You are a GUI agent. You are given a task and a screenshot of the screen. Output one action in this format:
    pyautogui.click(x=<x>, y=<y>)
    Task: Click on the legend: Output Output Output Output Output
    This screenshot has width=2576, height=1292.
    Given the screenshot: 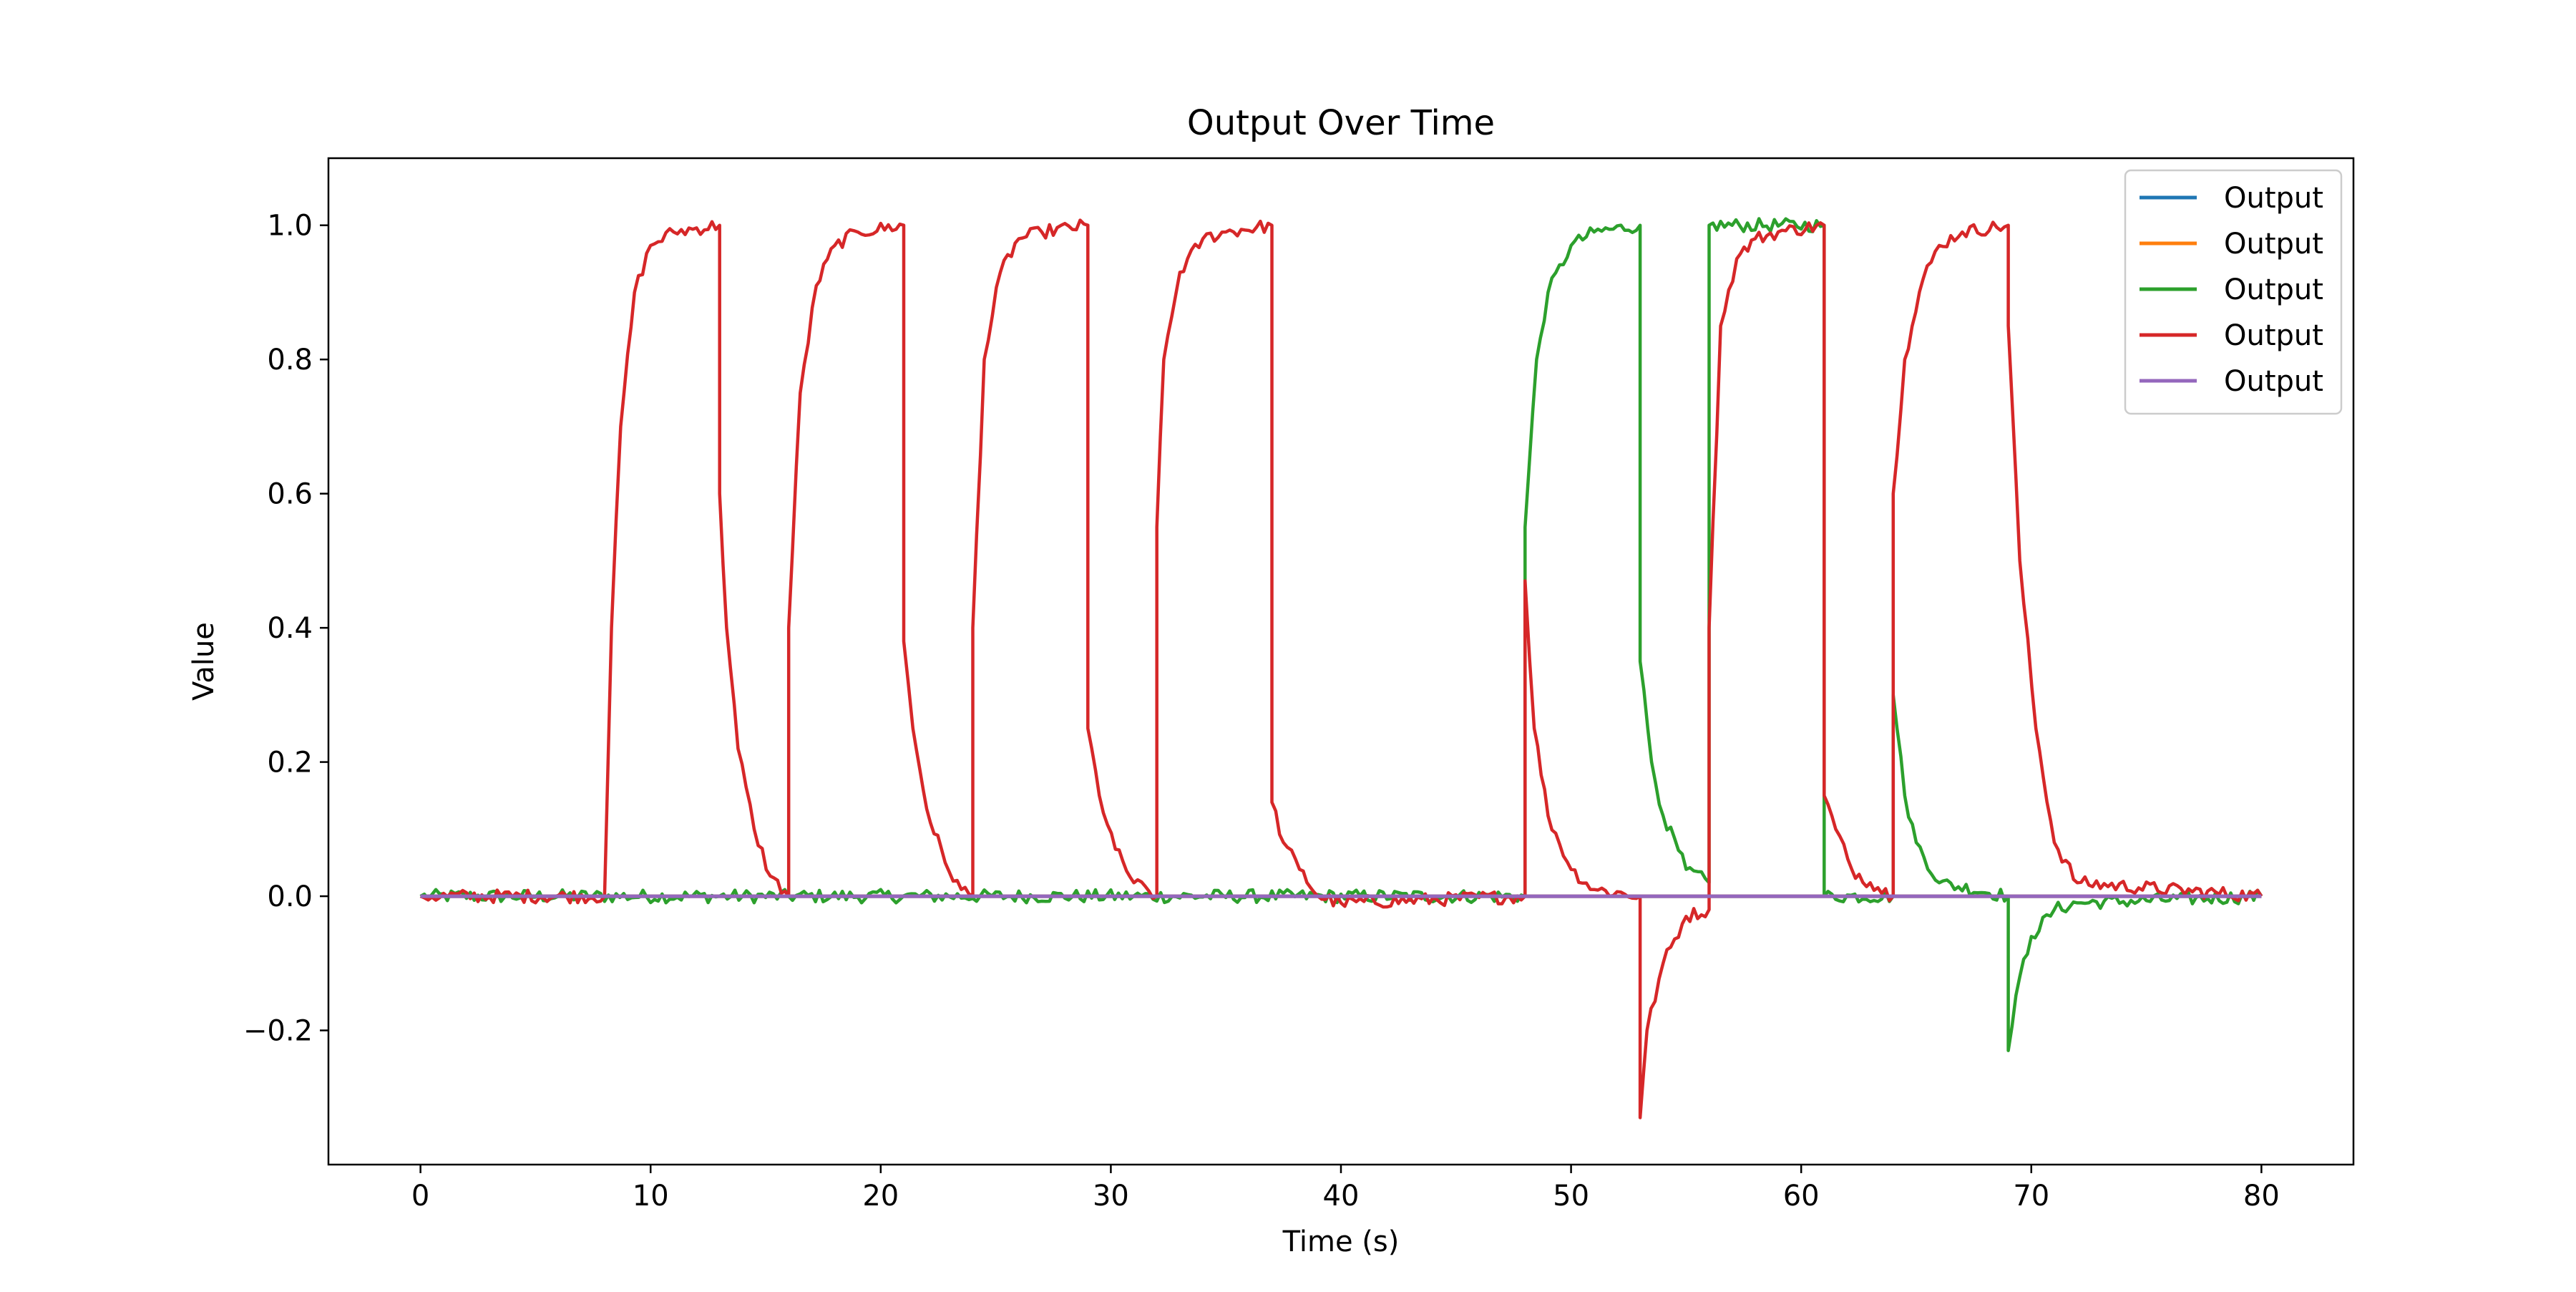 What is the action you would take?
    pyautogui.click(x=2233, y=292)
    